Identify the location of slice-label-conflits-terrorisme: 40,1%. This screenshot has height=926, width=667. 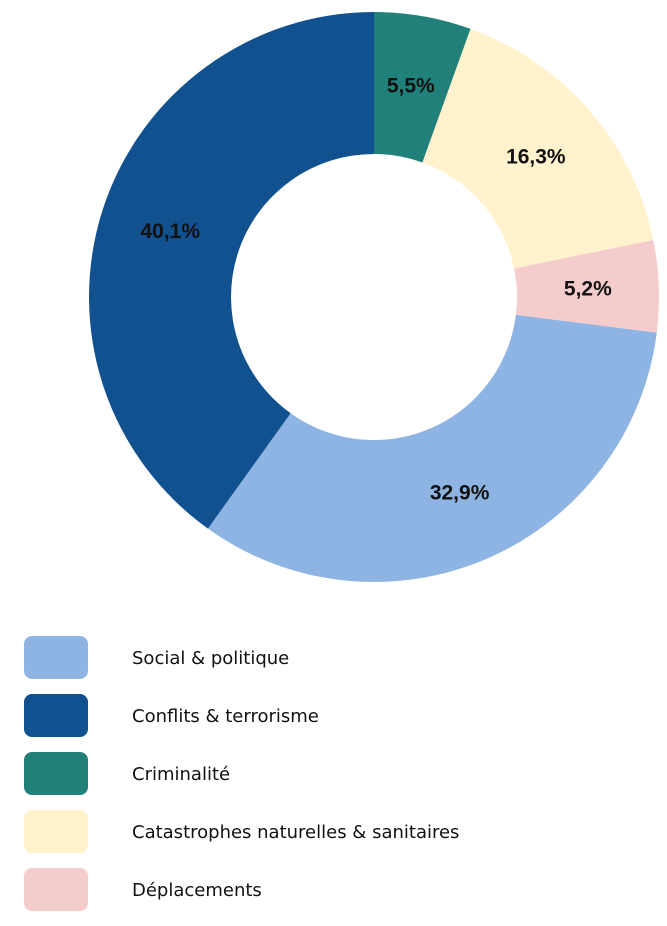
(170, 231).